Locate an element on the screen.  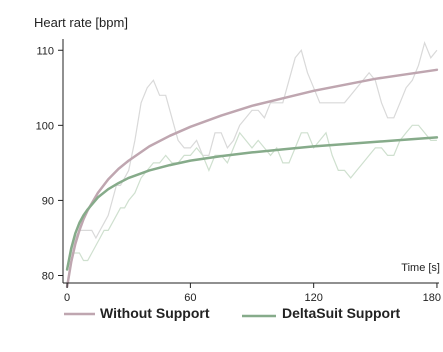
legend-label-without-support: Without Support is located at coordinates (155, 313).